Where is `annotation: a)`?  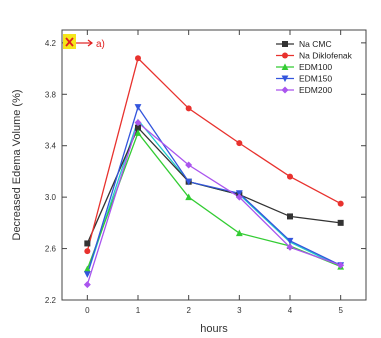
annotation: a) is located at coordinates (84, 42).